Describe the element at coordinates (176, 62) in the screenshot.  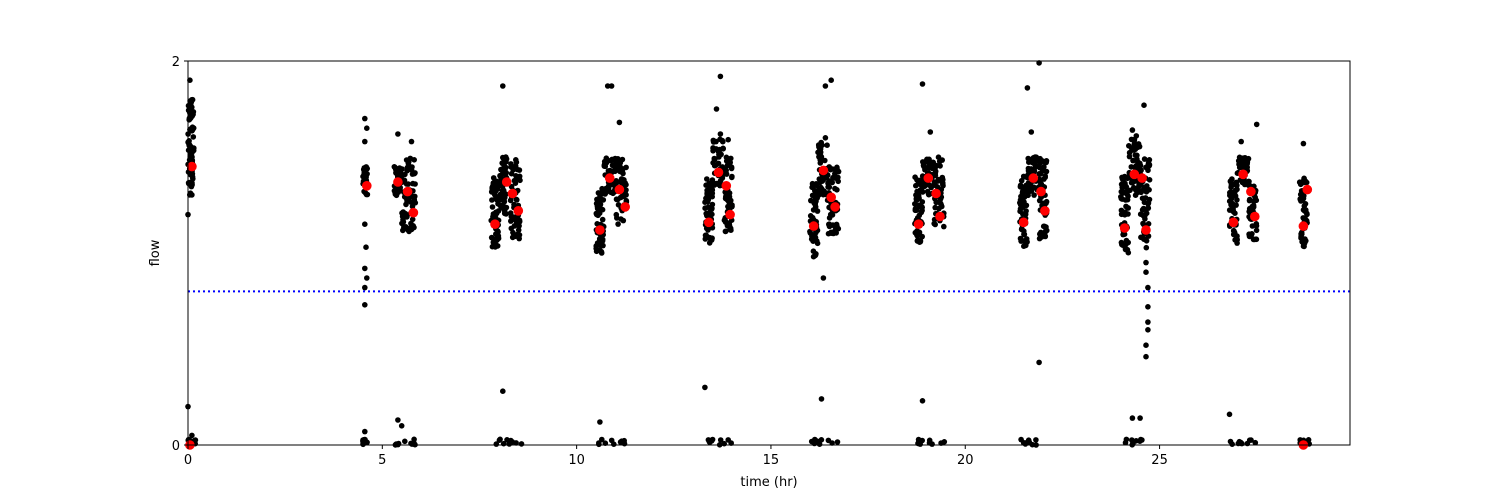
I see `y-tick-label: 2` at that location.